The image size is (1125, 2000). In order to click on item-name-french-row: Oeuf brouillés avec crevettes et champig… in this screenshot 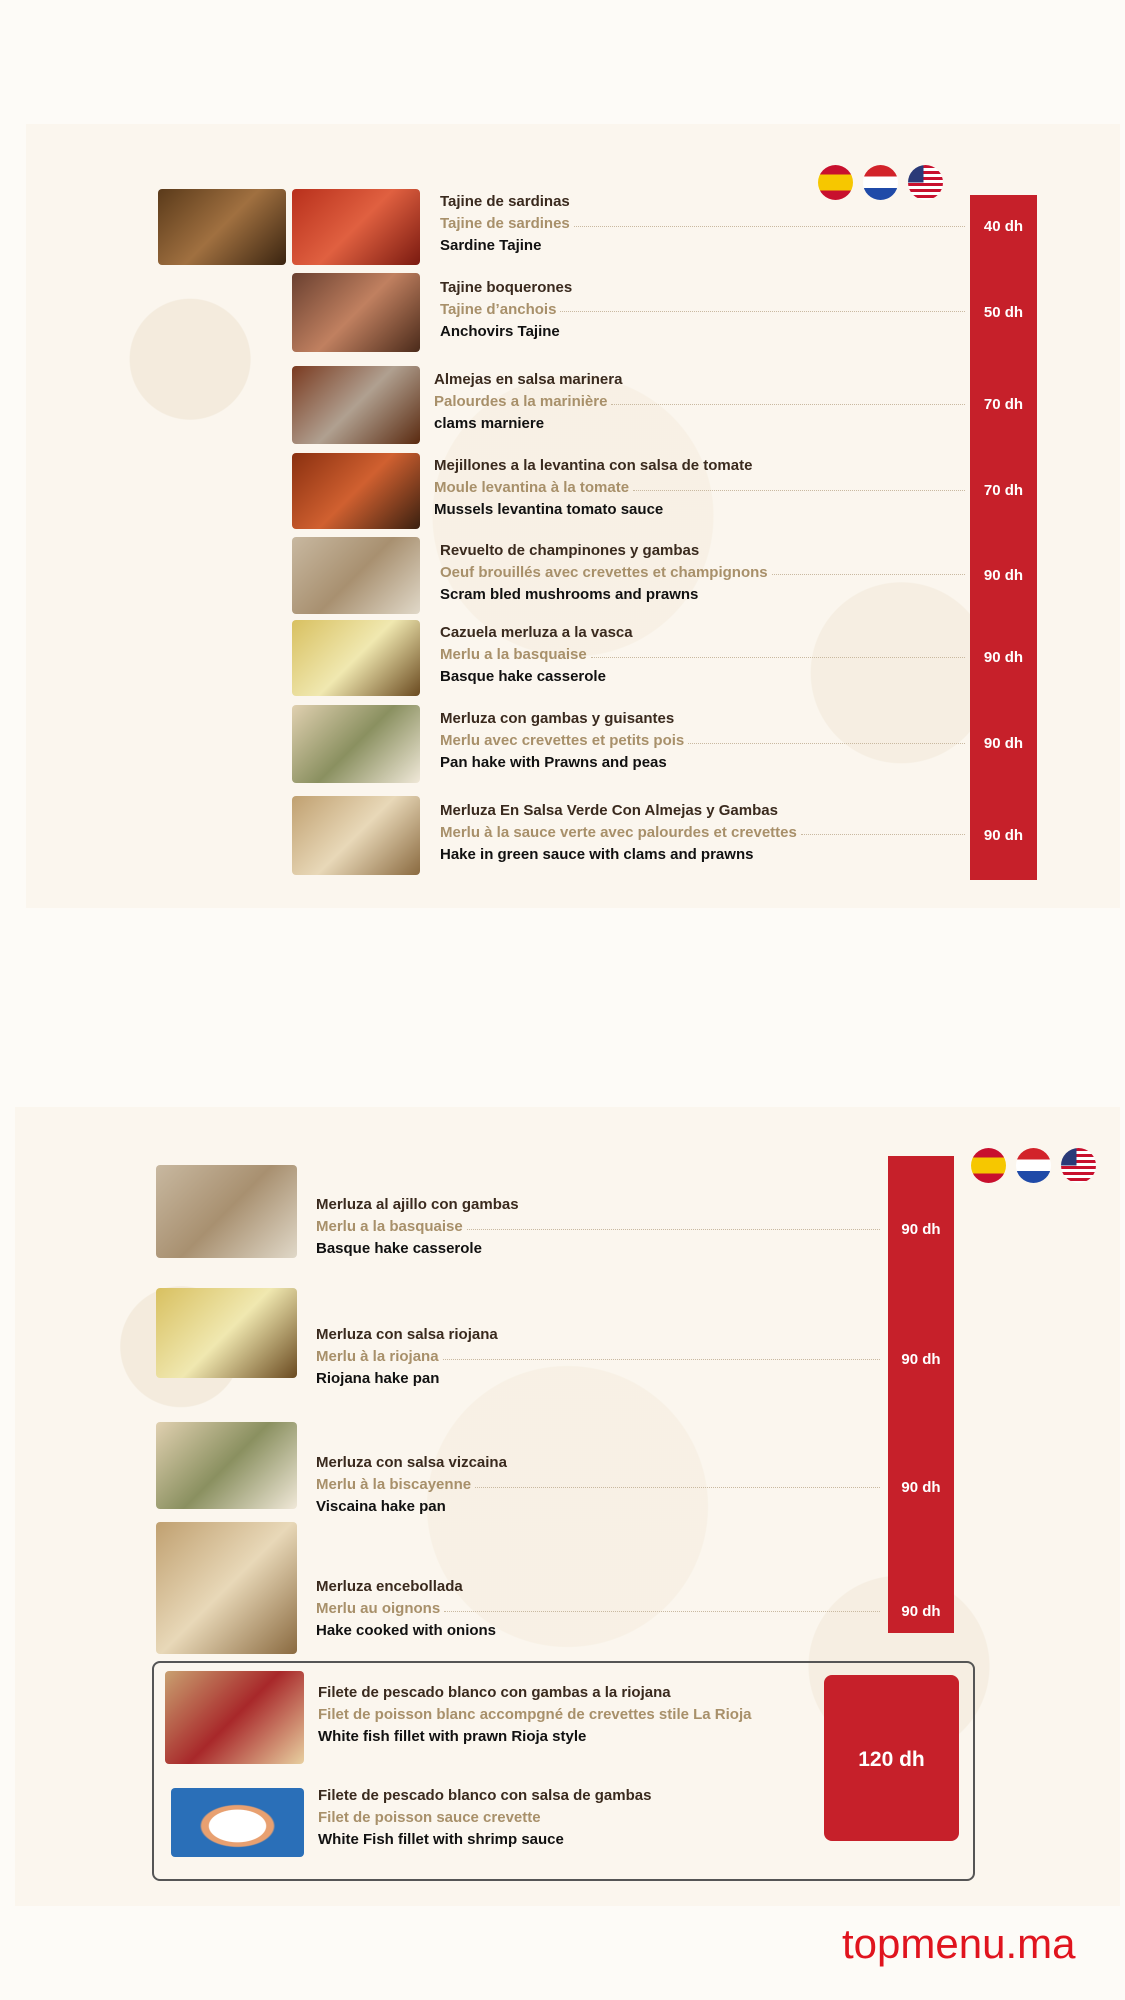, I will do `click(702, 573)`.